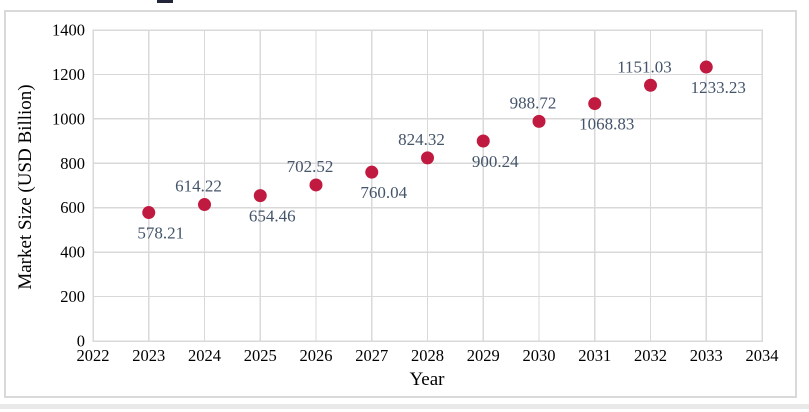  I want to click on x-tick-label: 2031, so click(594, 355).